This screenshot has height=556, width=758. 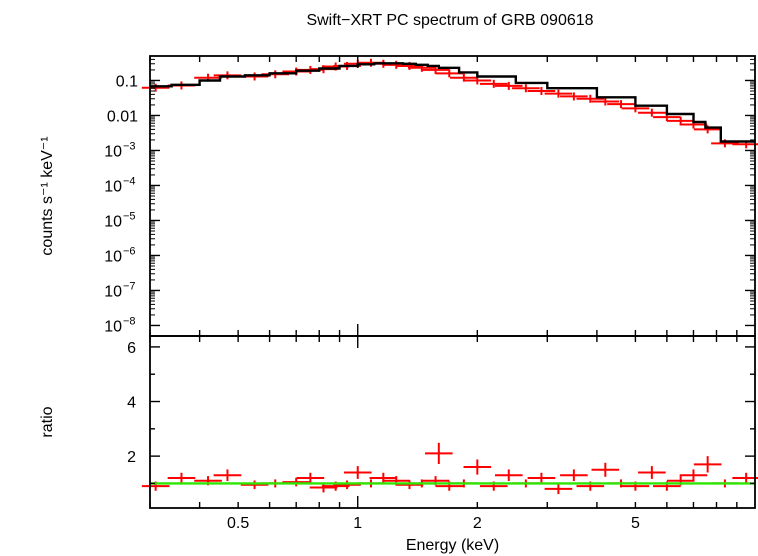 I want to click on spectrum-data-points, so click(x=449, y=103).